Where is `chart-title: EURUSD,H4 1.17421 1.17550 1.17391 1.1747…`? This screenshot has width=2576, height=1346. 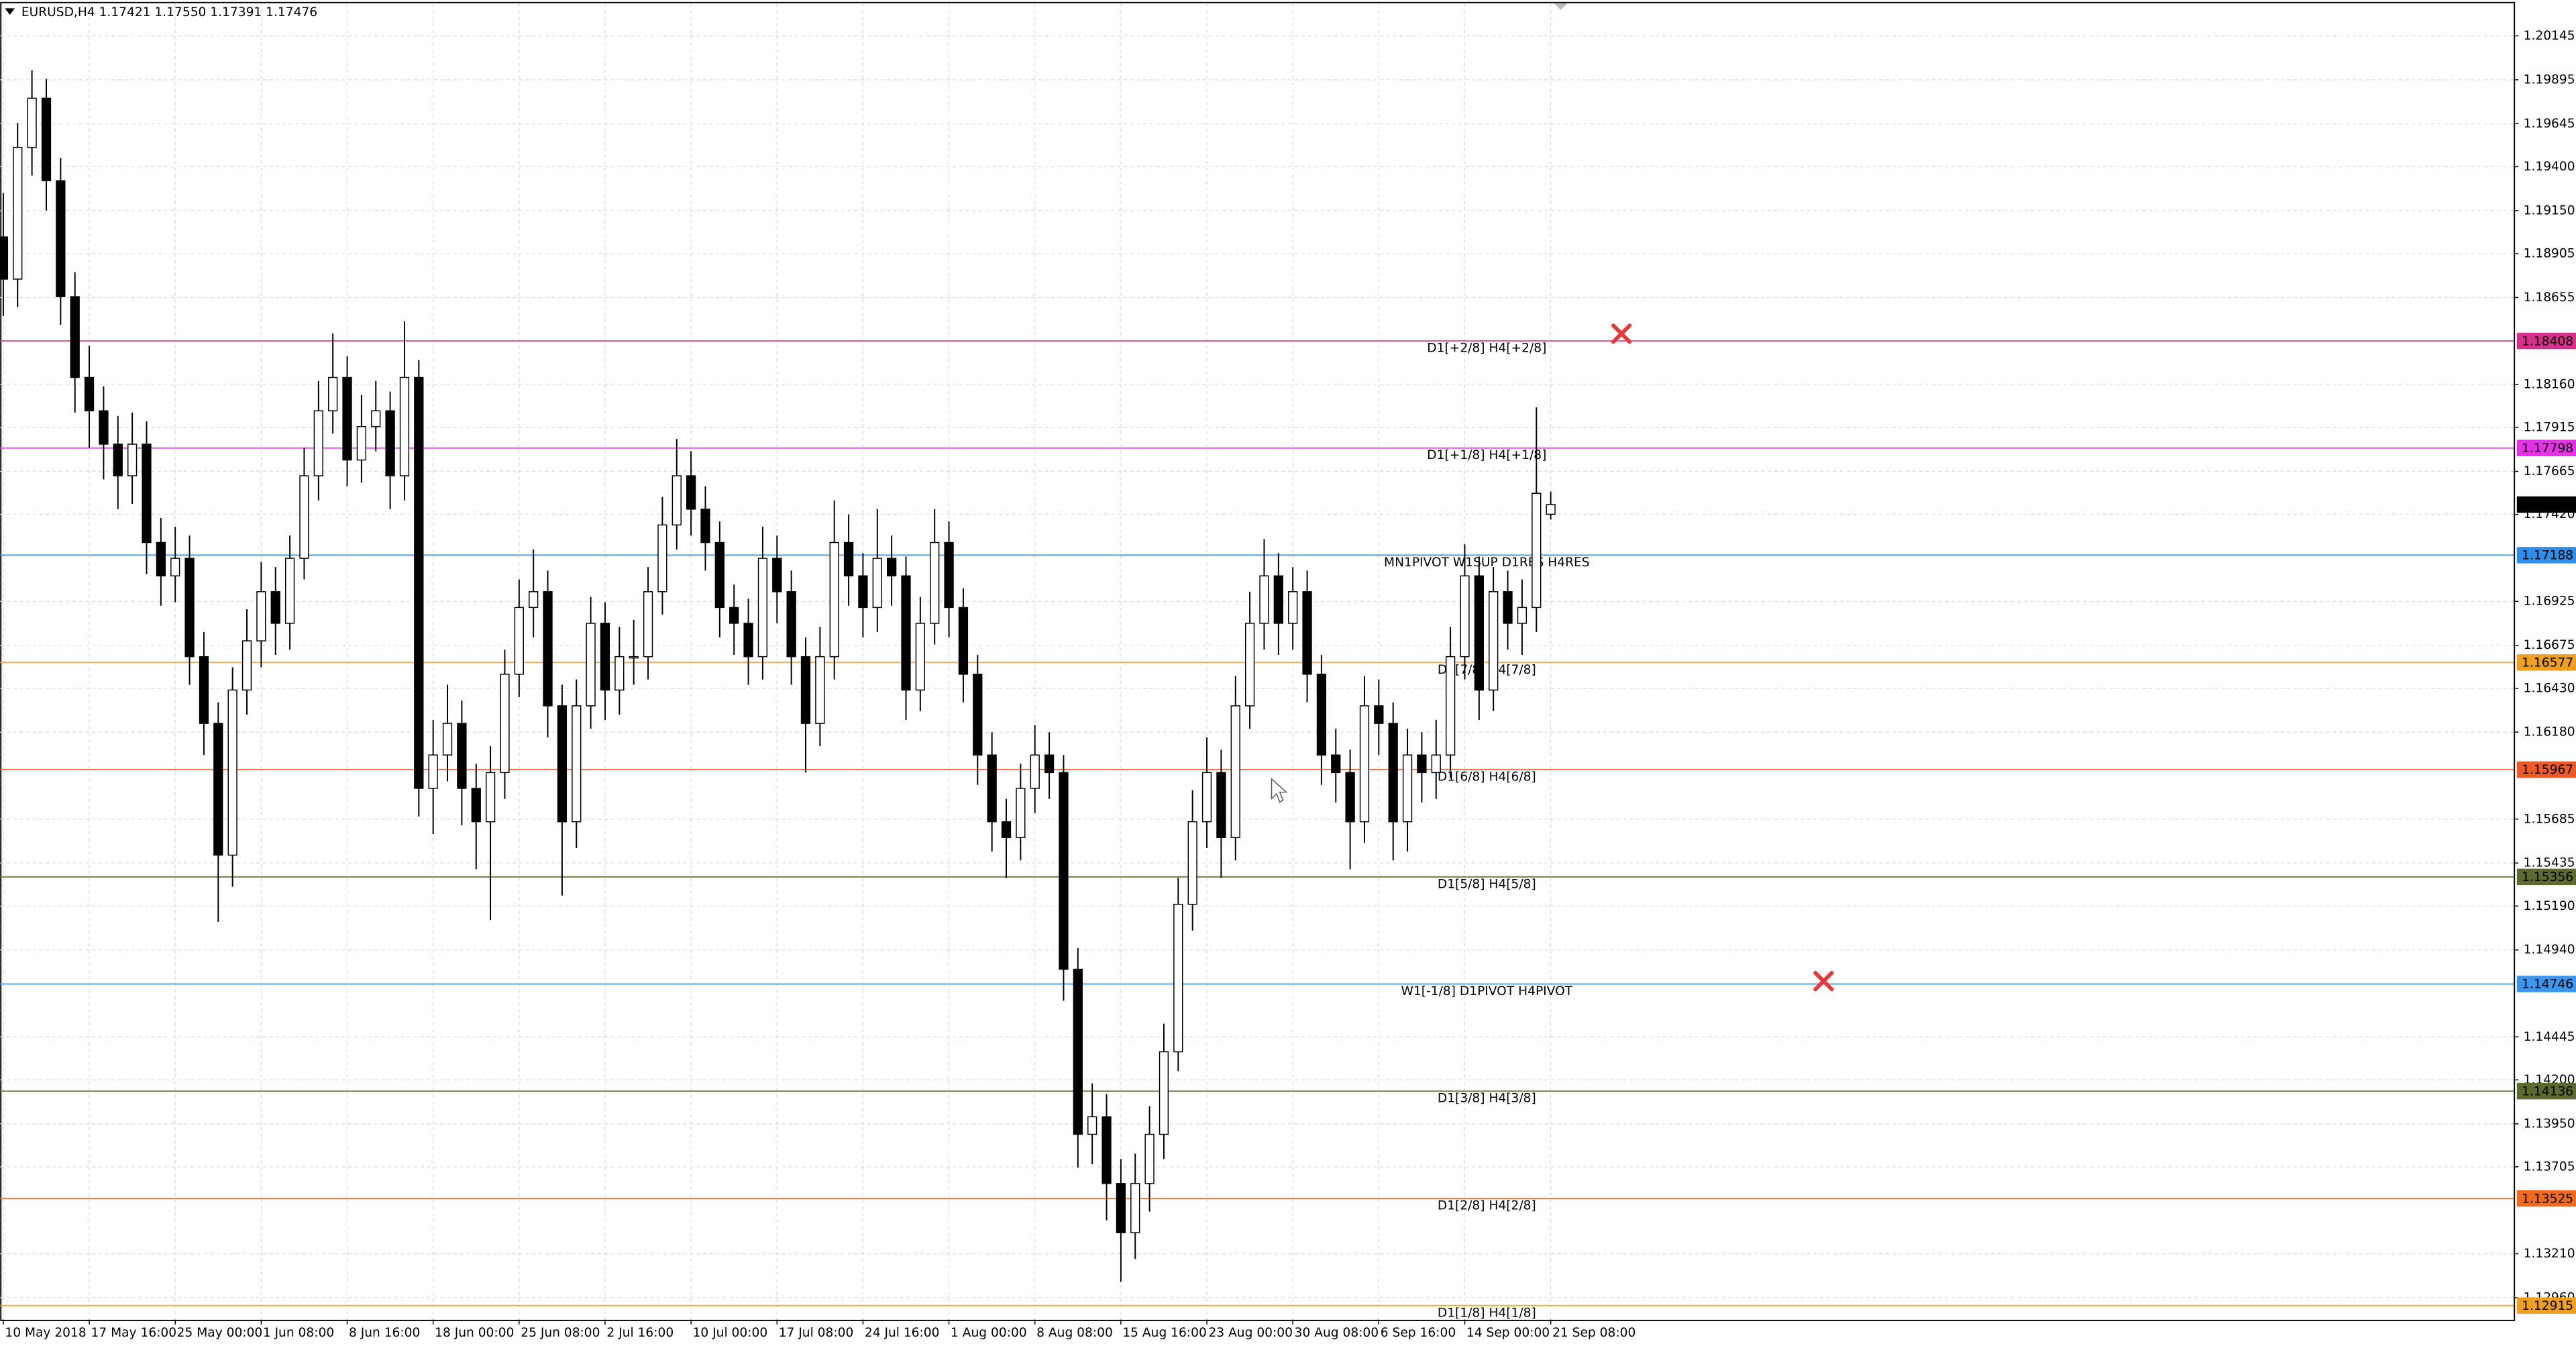 chart-title: EURUSD,H4 1.17421 1.17550 1.17391 1.1747… is located at coordinates (169, 12).